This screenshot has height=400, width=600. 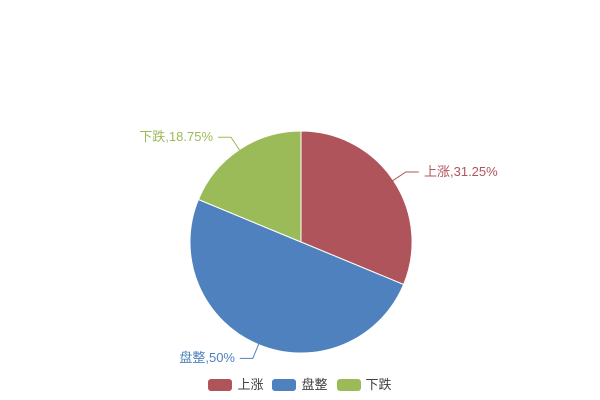 I want to click on leader-line-flat, so click(x=249, y=350).